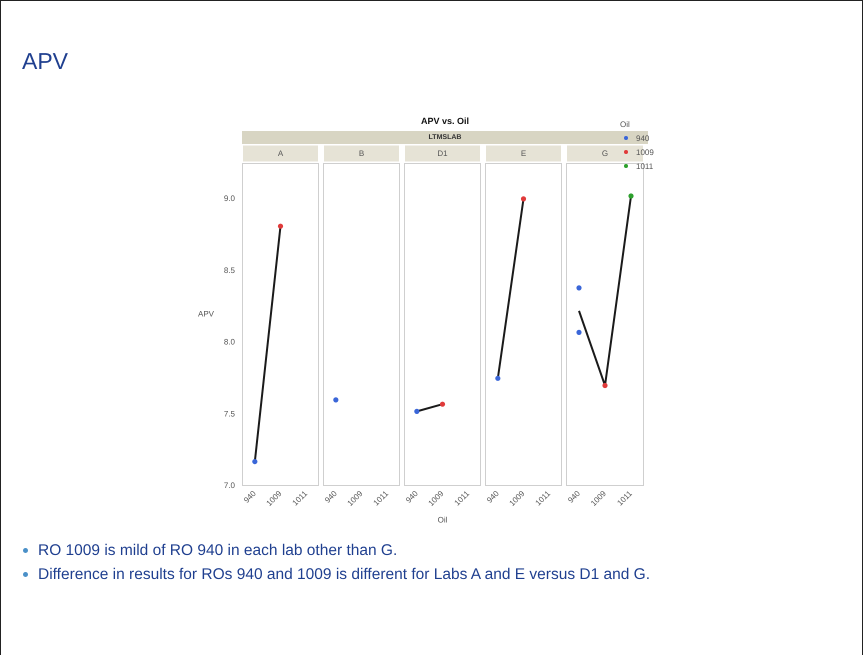 This screenshot has height=655, width=867. I want to click on text: APV vs. Oil, so click(445, 121).